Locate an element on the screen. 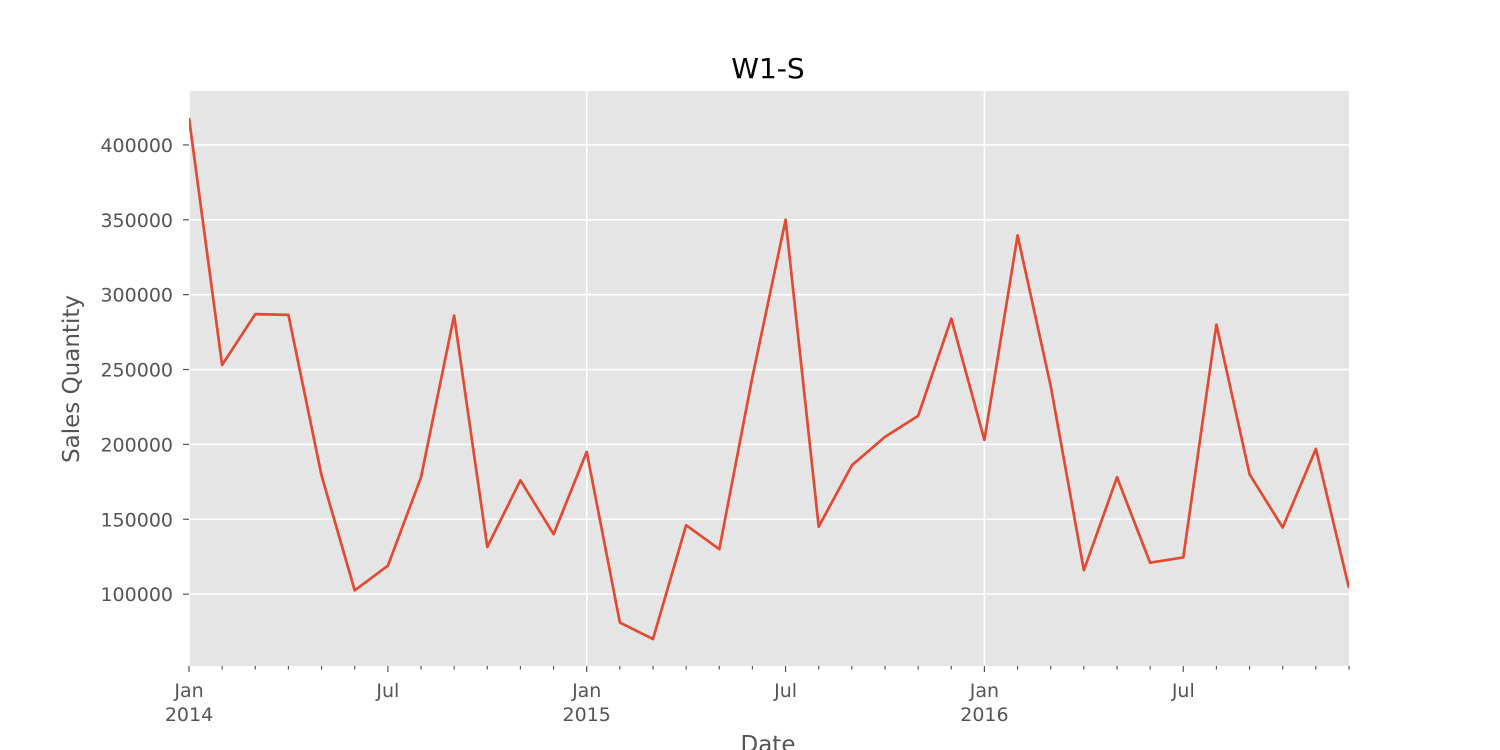 Image resolution: width=1500 pixels, height=750 pixels. chart-title: W1-S is located at coordinates (767, 68).